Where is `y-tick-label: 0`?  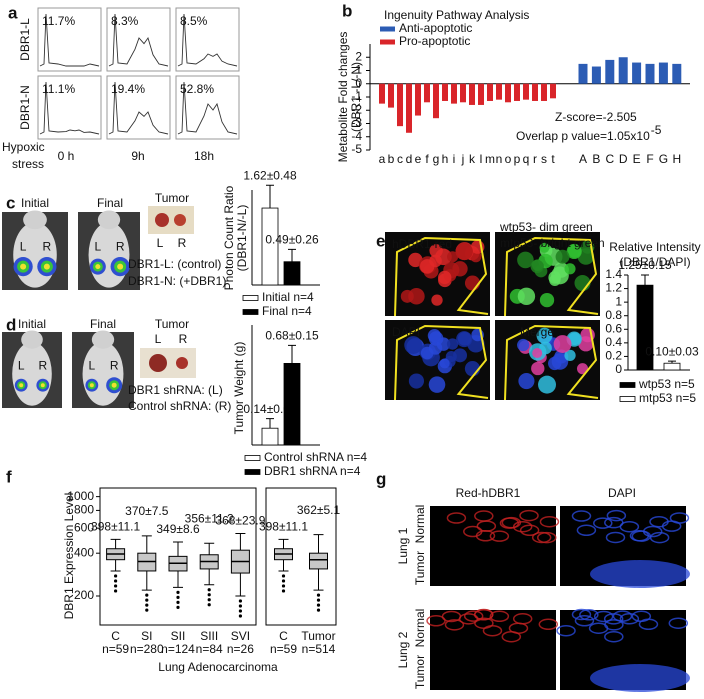
y-tick-label: 0 is located at coordinates (618, 369).